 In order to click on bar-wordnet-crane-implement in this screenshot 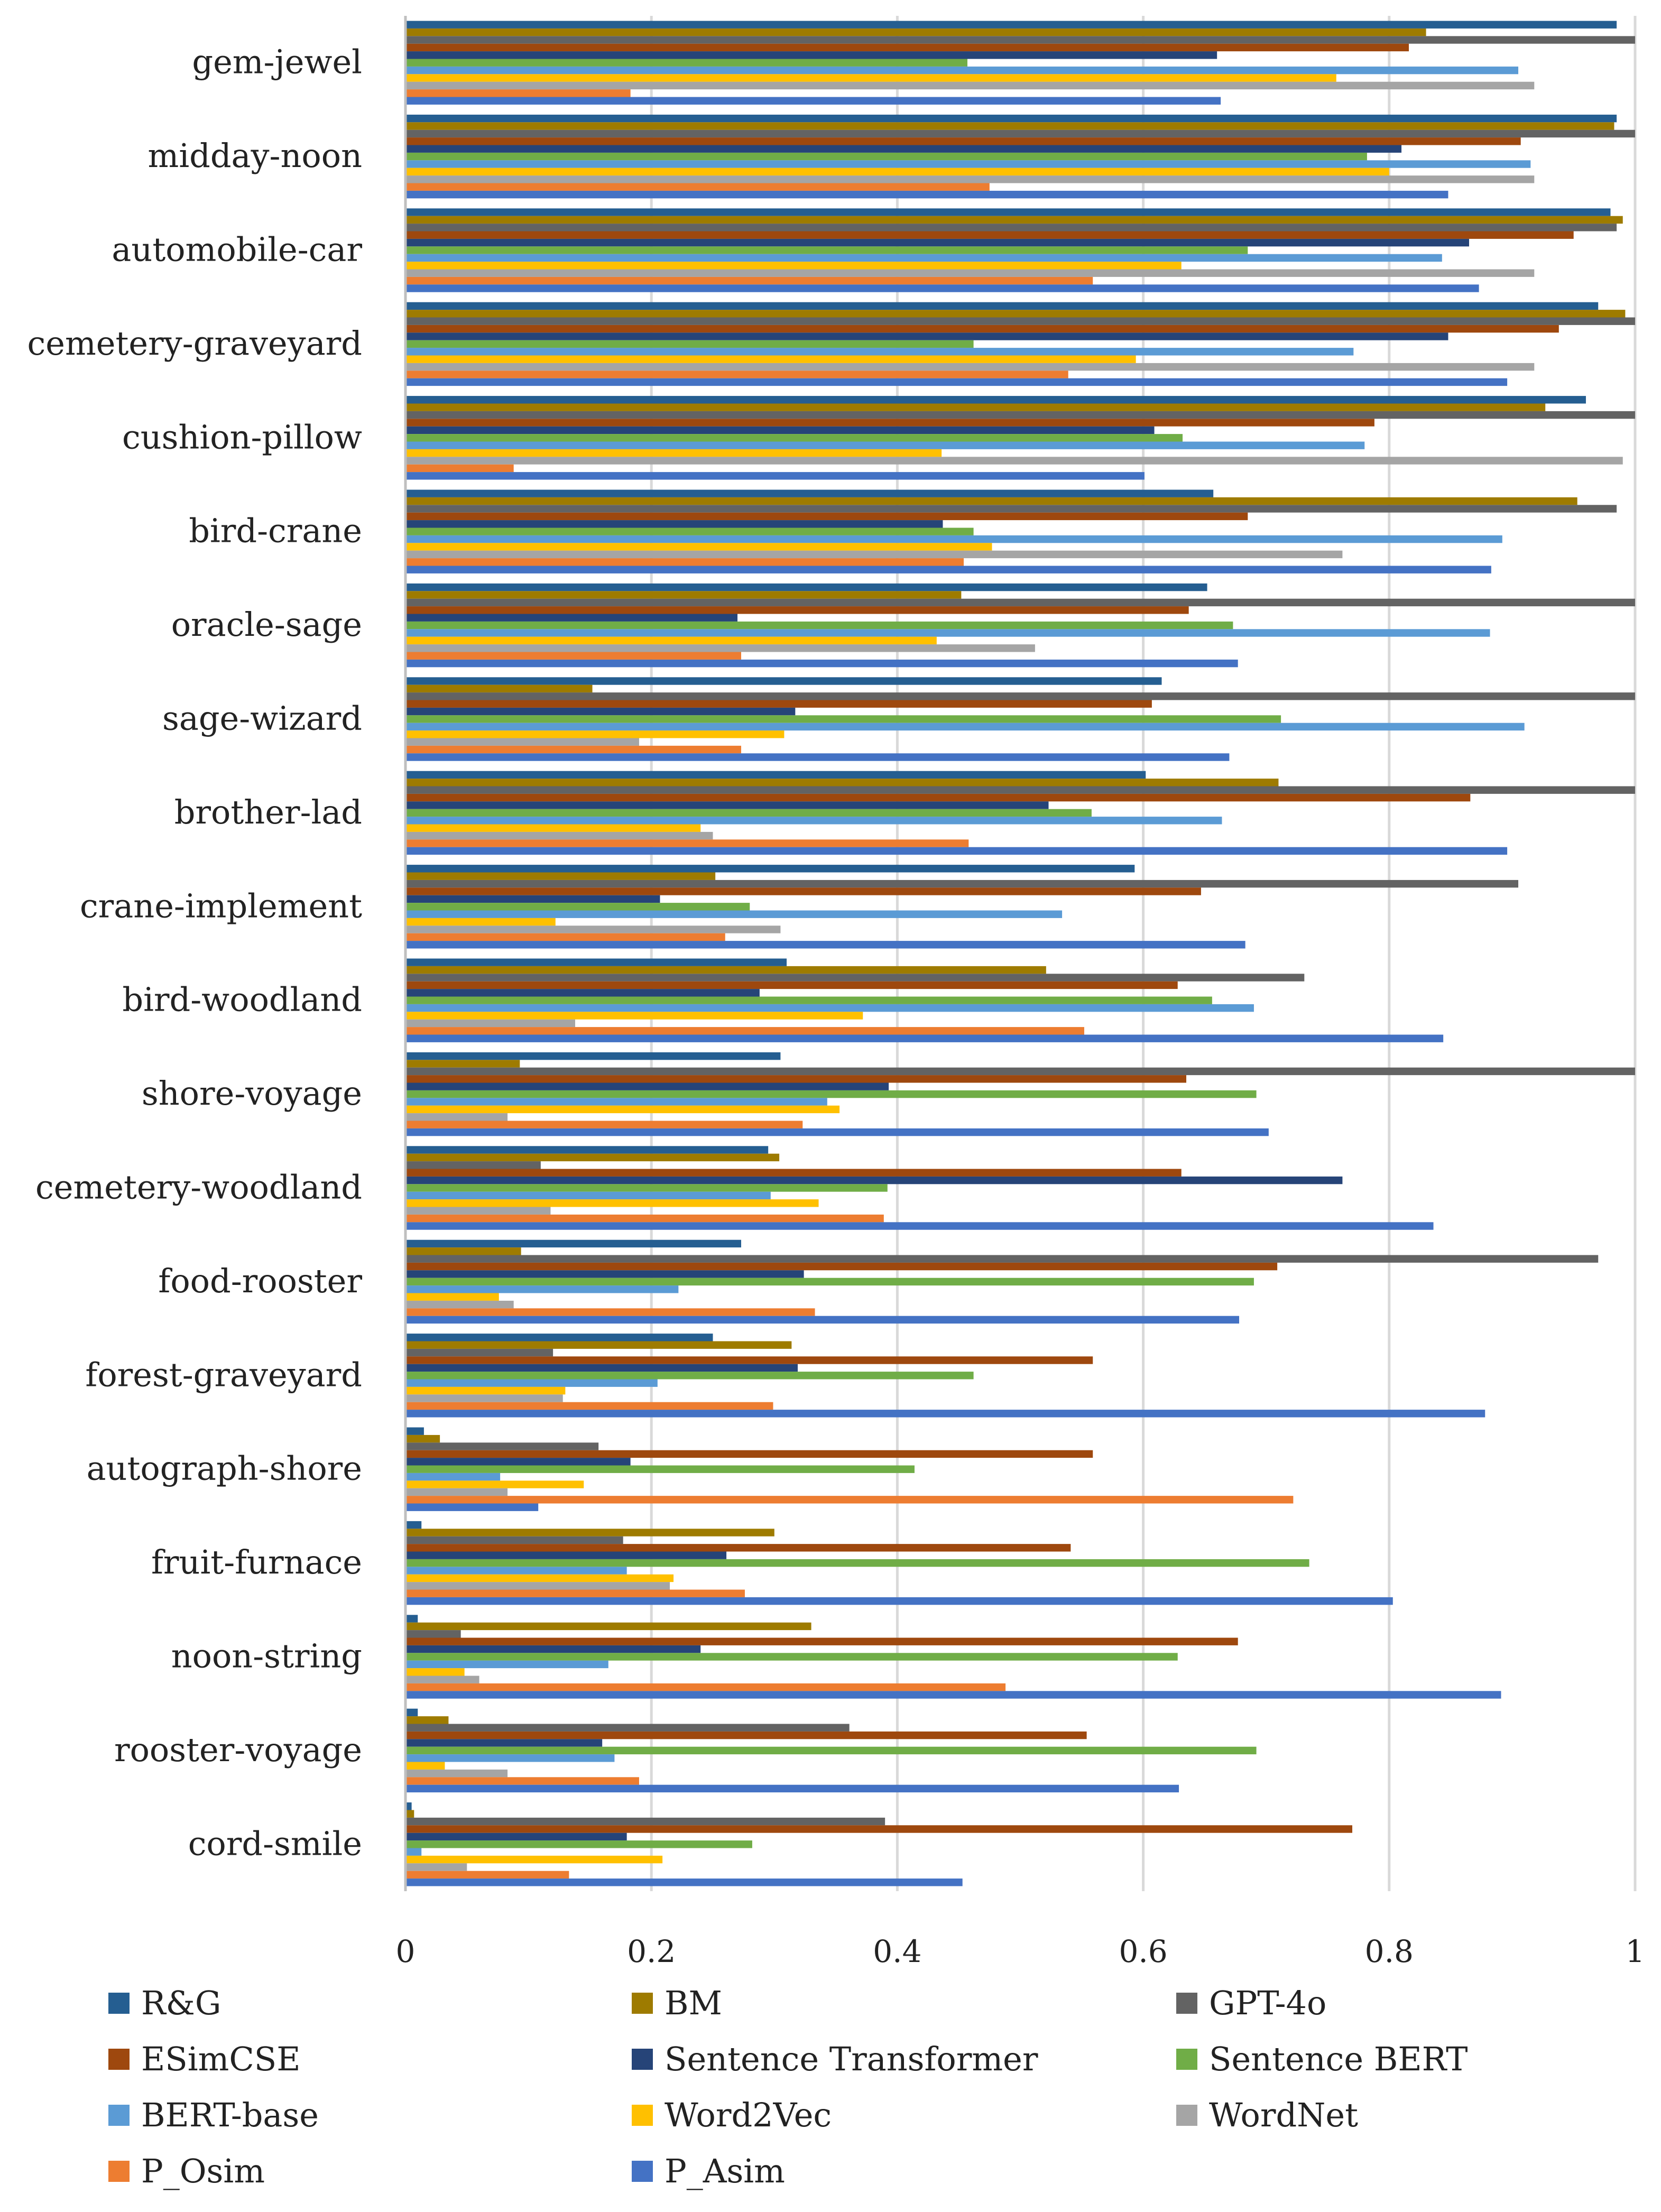, I will do `click(593, 929)`.